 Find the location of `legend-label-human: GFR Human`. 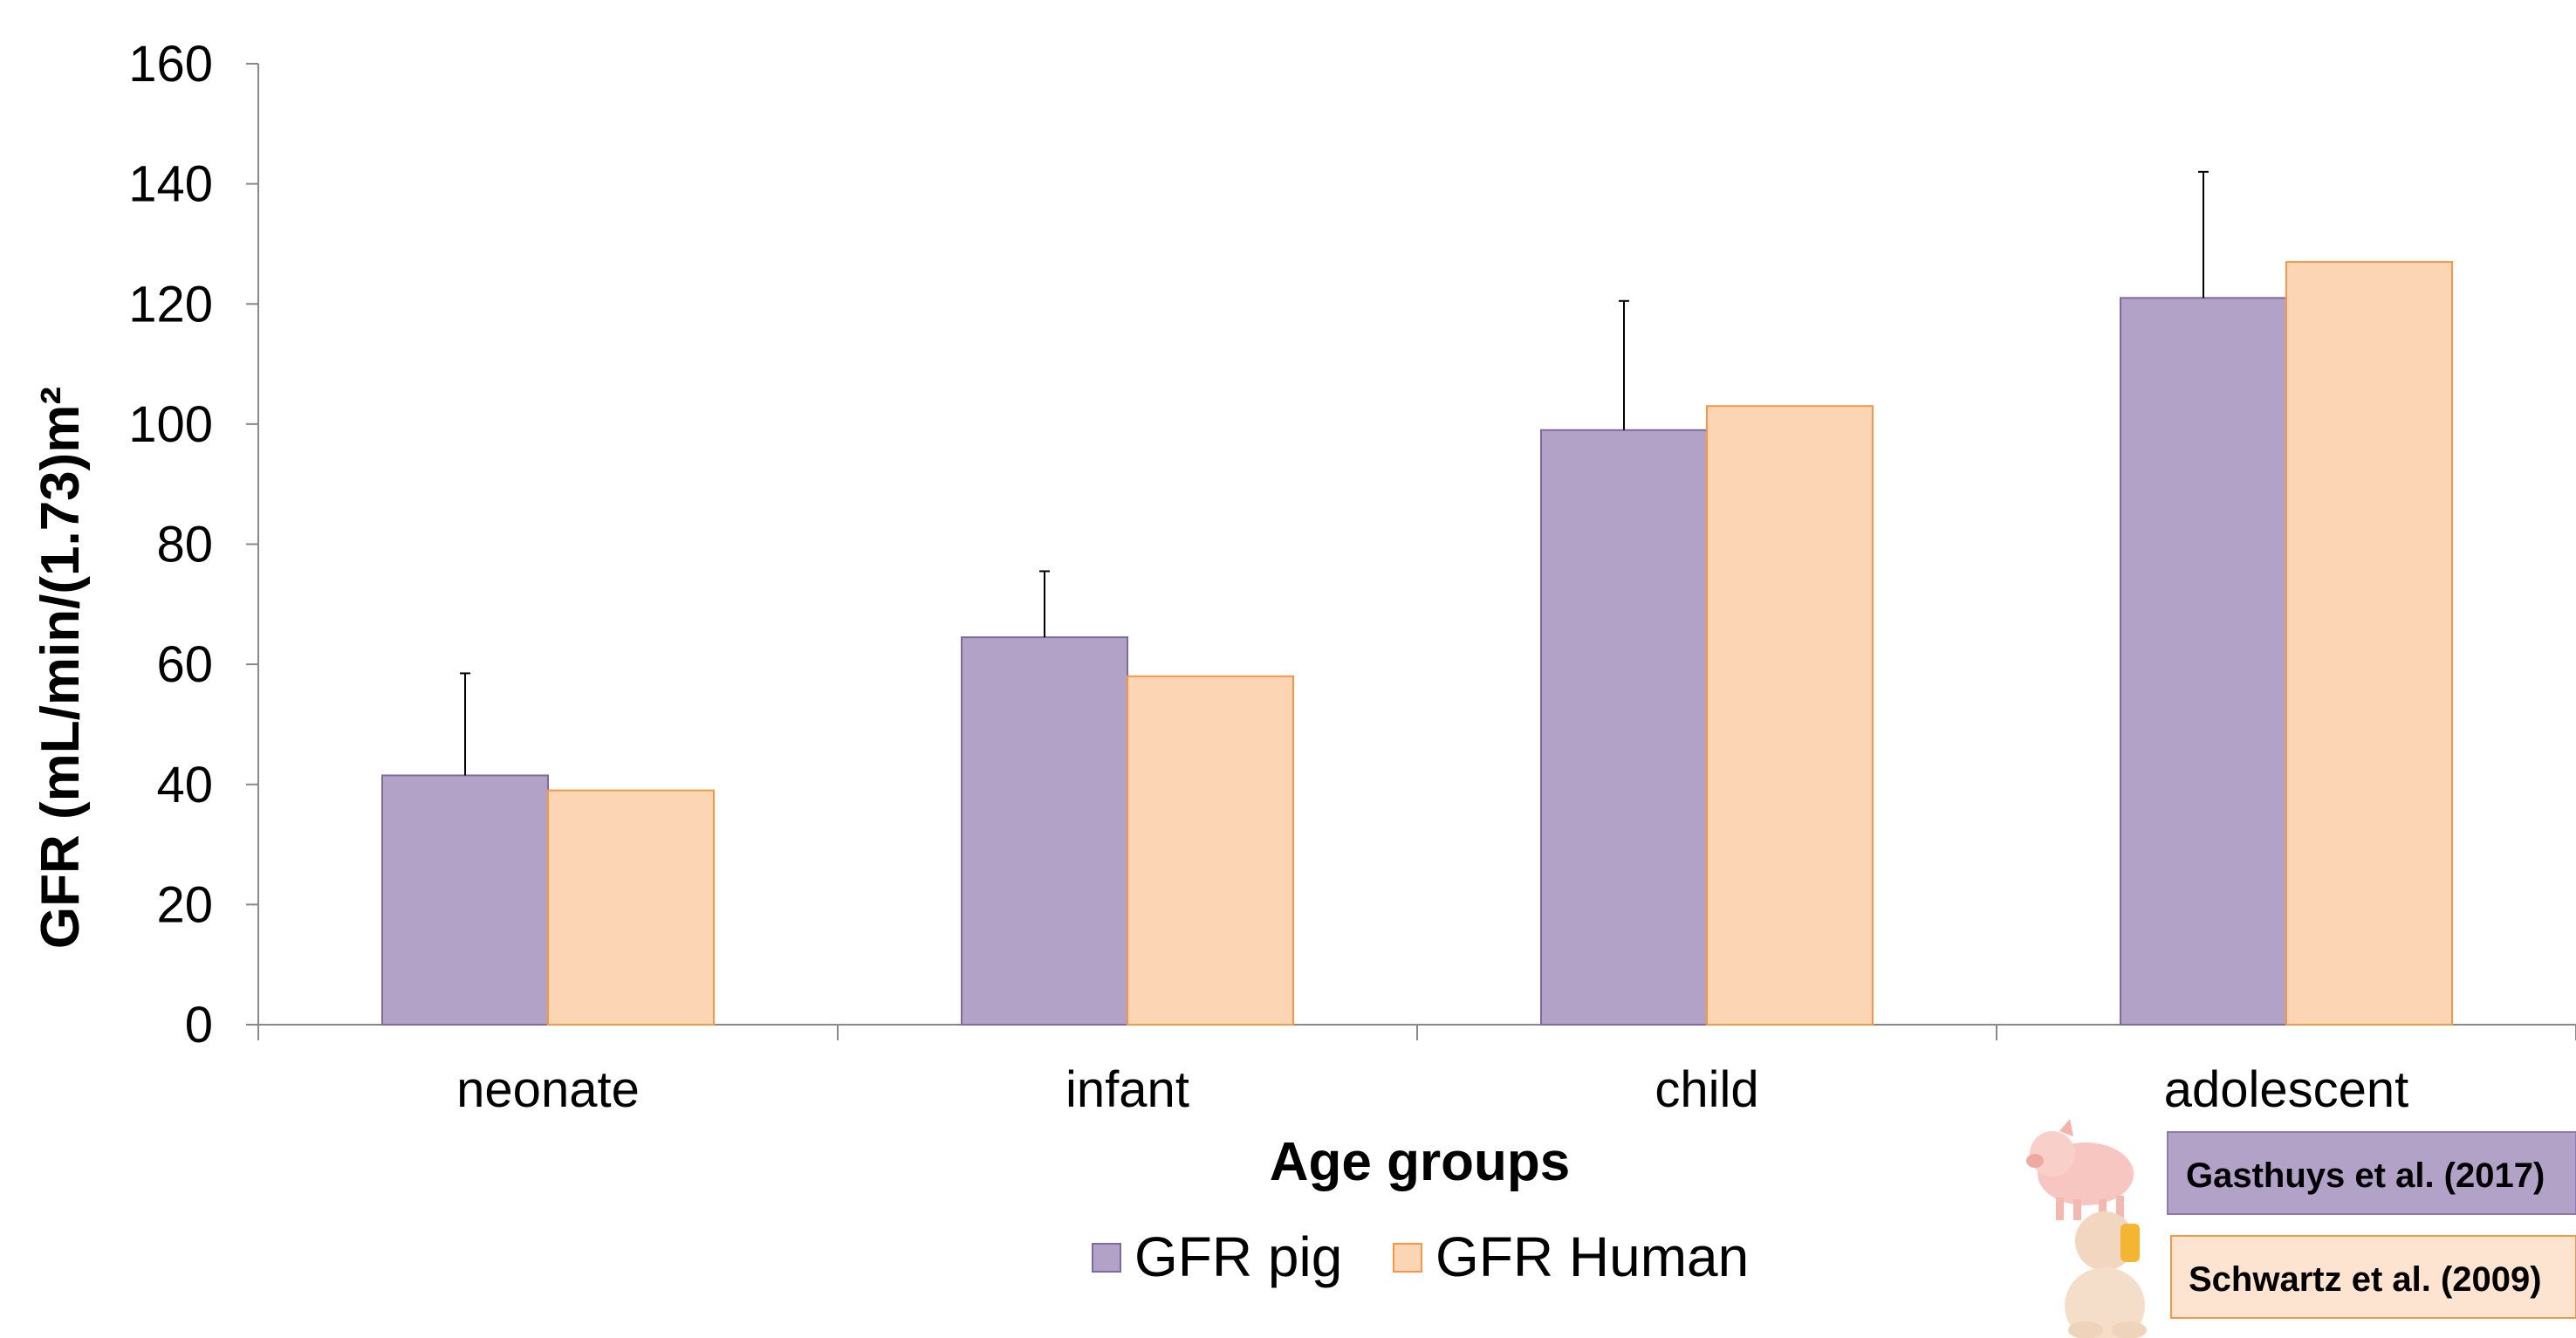

legend-label-human: GFR Human is located at coordinates (1592, 1256).